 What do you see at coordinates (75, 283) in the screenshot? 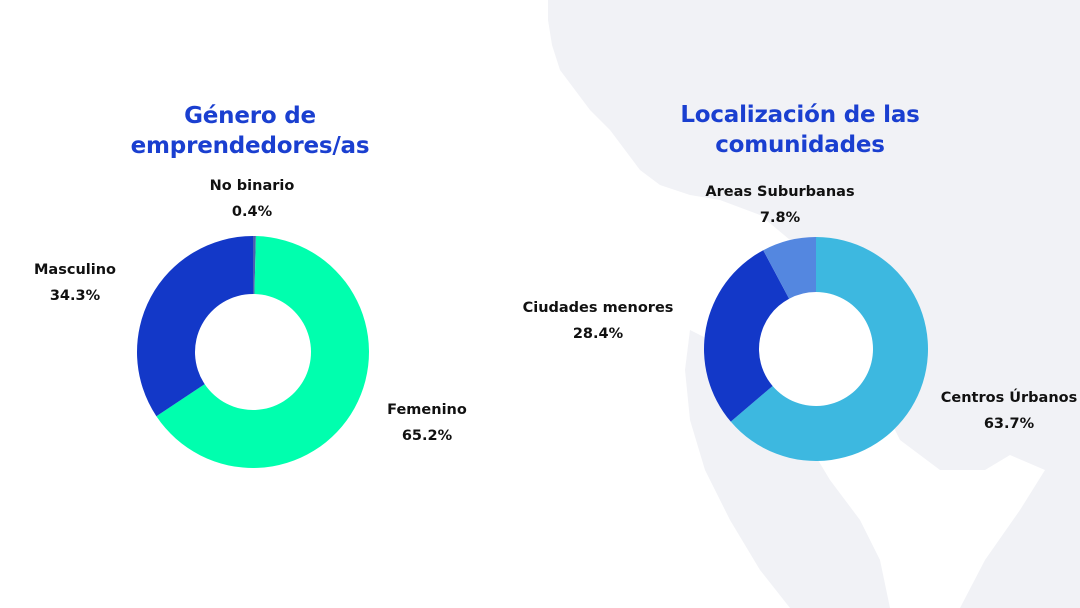
I see `slice-label-masculino: Masculino 34.3%` at bounding box center [75, 283].